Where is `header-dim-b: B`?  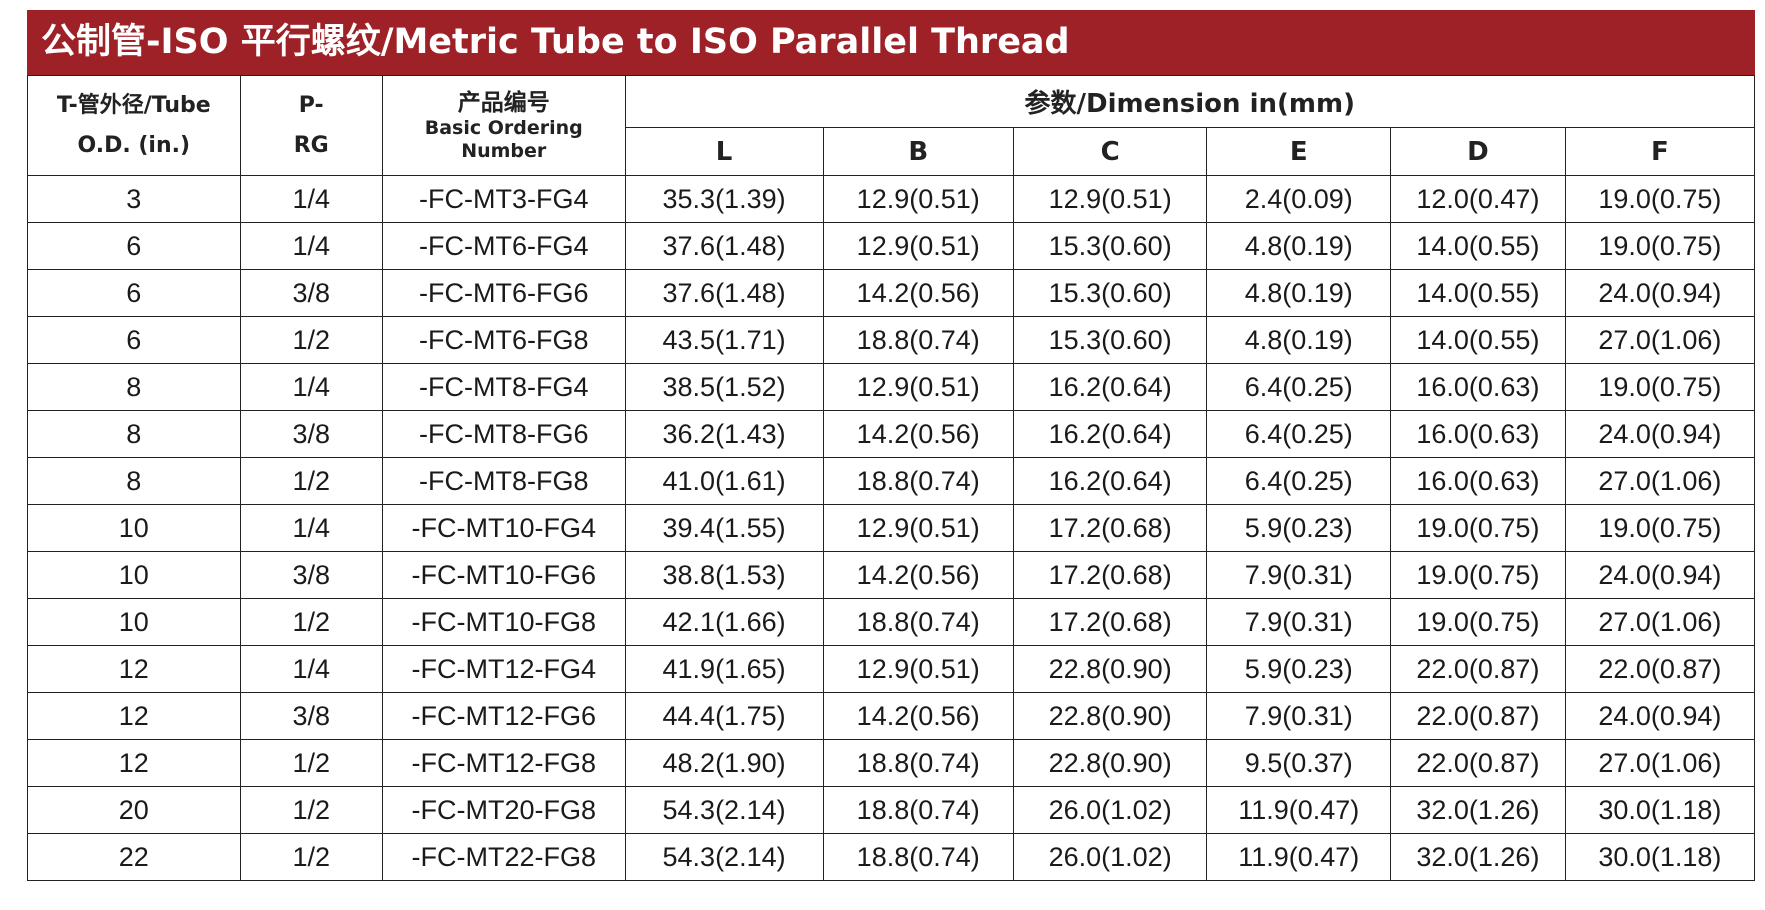 header-dim-b: B is located at coordinates (918, 151).